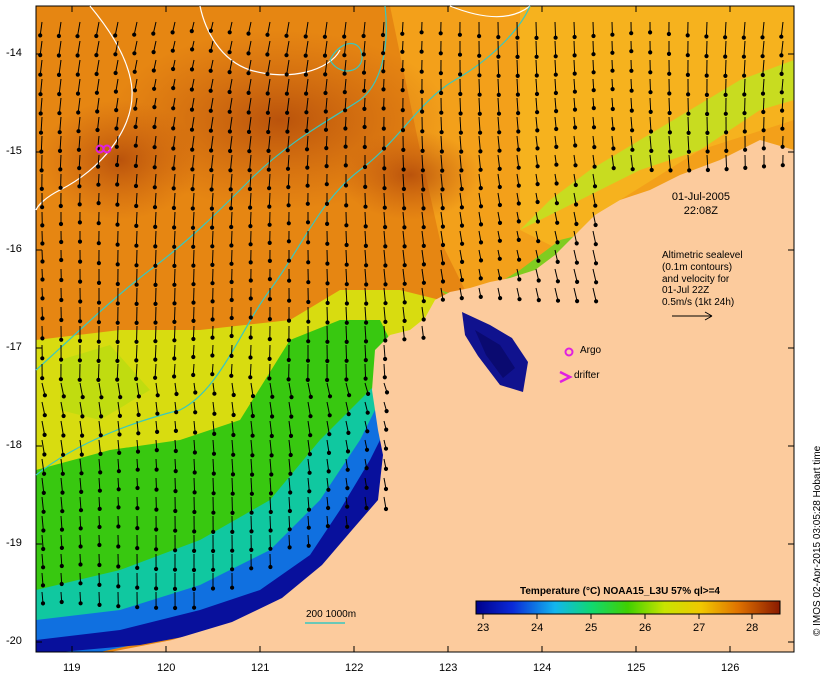  What do you see at coordinates (72, 668) in the screenshot?
I see `lon-label: 119` at bounding box center [72, 668].